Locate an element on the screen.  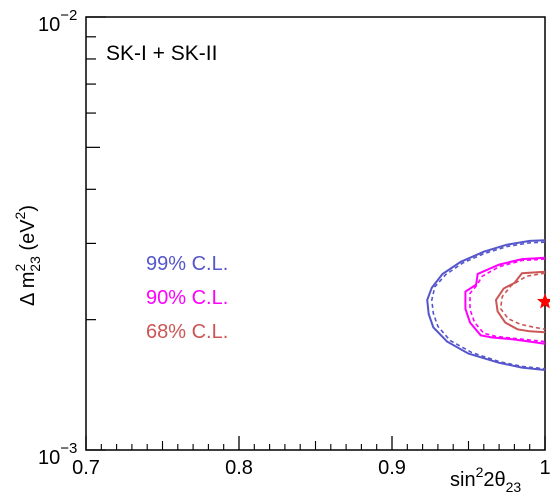
contours is located at coordinates (486, 305).